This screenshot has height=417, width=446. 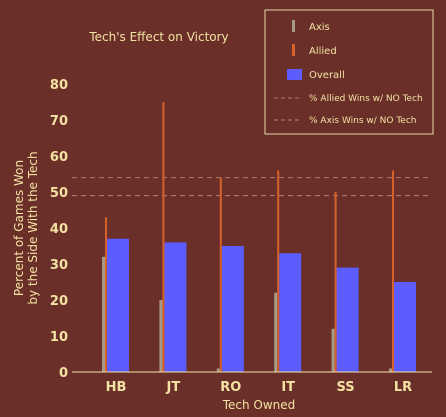 What do you see at coordinates (323, 51) in the screenshot?
I see `legend-label: Allied` at bounding box center [323, 51].